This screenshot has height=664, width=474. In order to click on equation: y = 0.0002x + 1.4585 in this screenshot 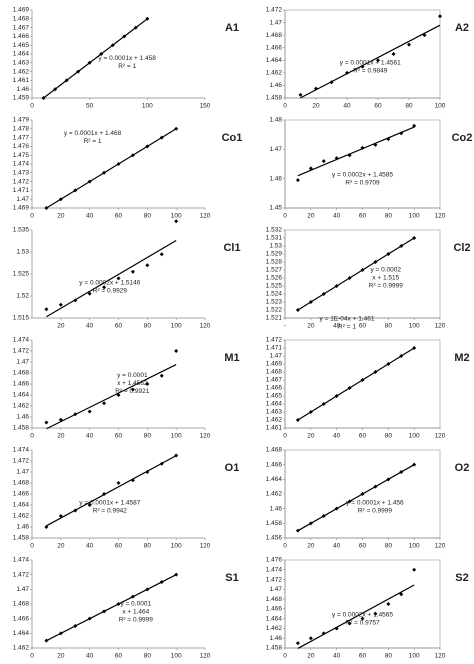, I will do `click(362, 174)`.